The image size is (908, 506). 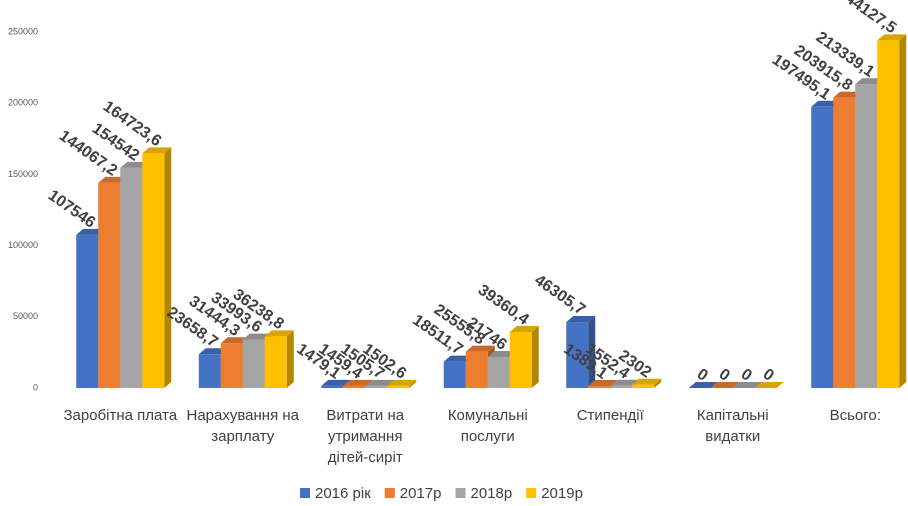 What do you see at coordinates (23, 174) in the screenshot?
I see `y-tick-label: 150000` at bounding box center [23, 174].